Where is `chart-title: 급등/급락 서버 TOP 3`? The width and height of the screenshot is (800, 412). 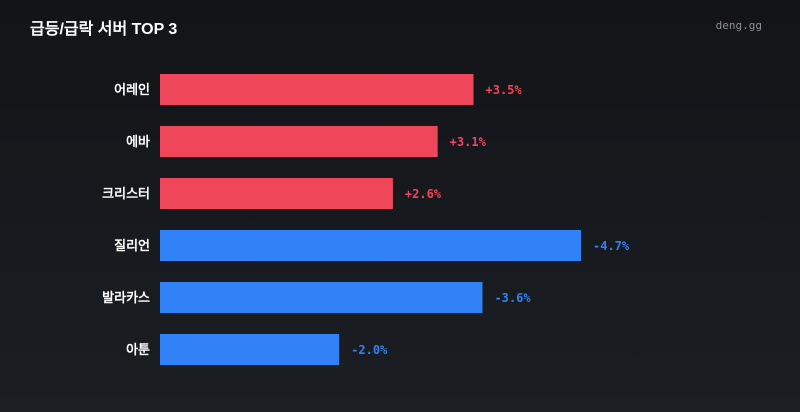
chart-title: 급등/급락 서버 TOP 3 is located at coordinates (103, 28).